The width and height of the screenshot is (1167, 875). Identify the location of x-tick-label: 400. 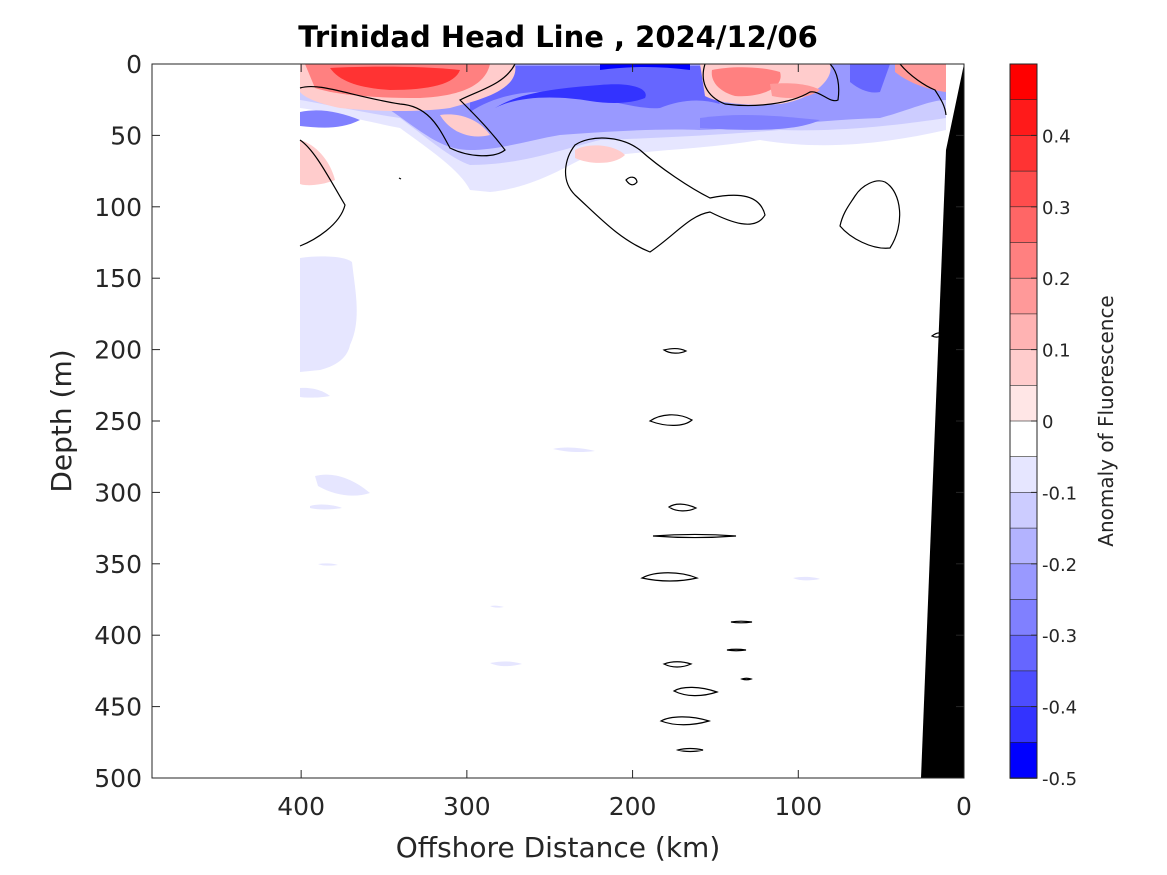
(301, 806).